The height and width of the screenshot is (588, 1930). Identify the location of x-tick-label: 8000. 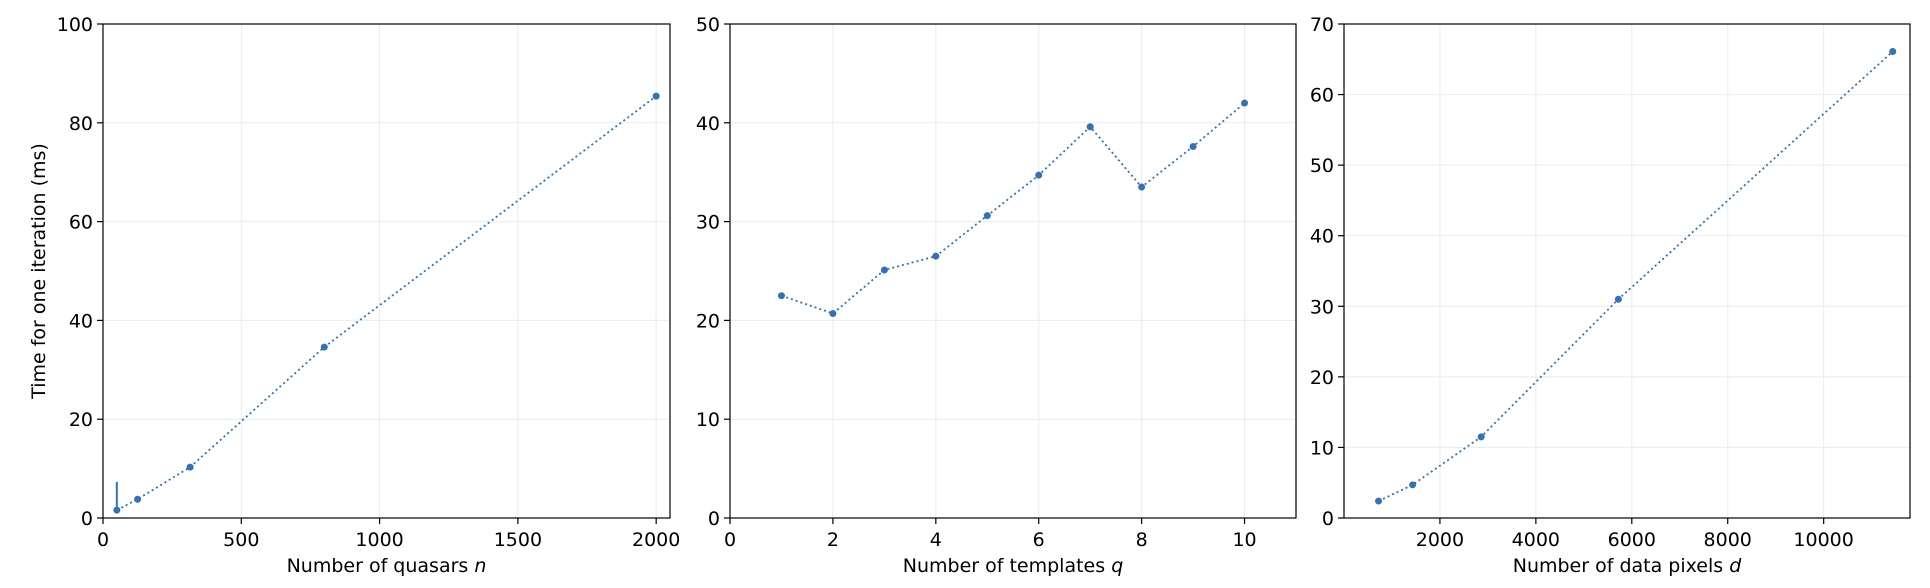
(1728, 540).